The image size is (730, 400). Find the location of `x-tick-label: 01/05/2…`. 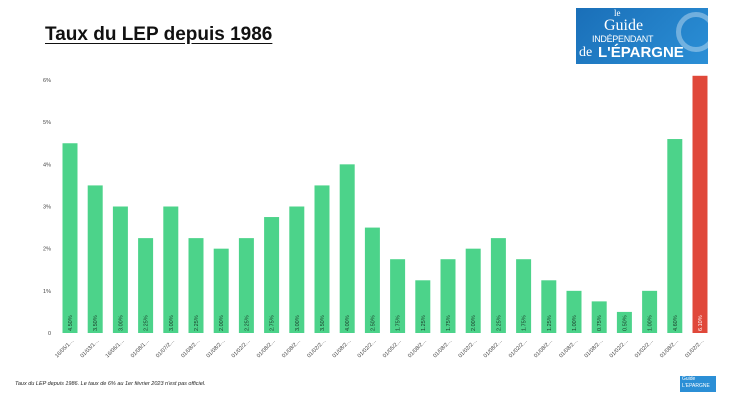

x-tick-label: 01/05/2… is located at coordinates (392, 348).